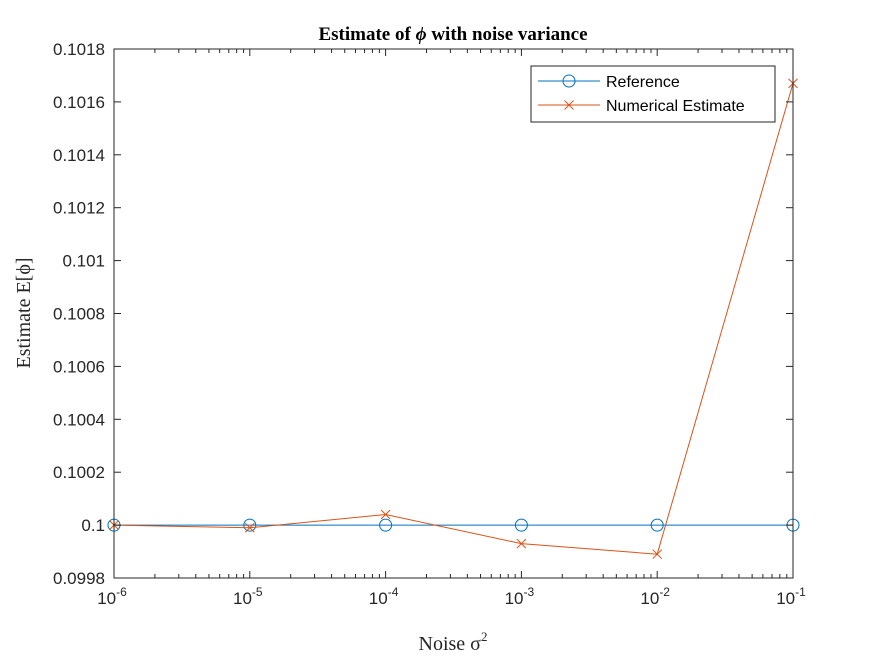  Describe the element at coordinates (643, 82) in the screenshot. I see `legend-label-reference: Reference` at that location.